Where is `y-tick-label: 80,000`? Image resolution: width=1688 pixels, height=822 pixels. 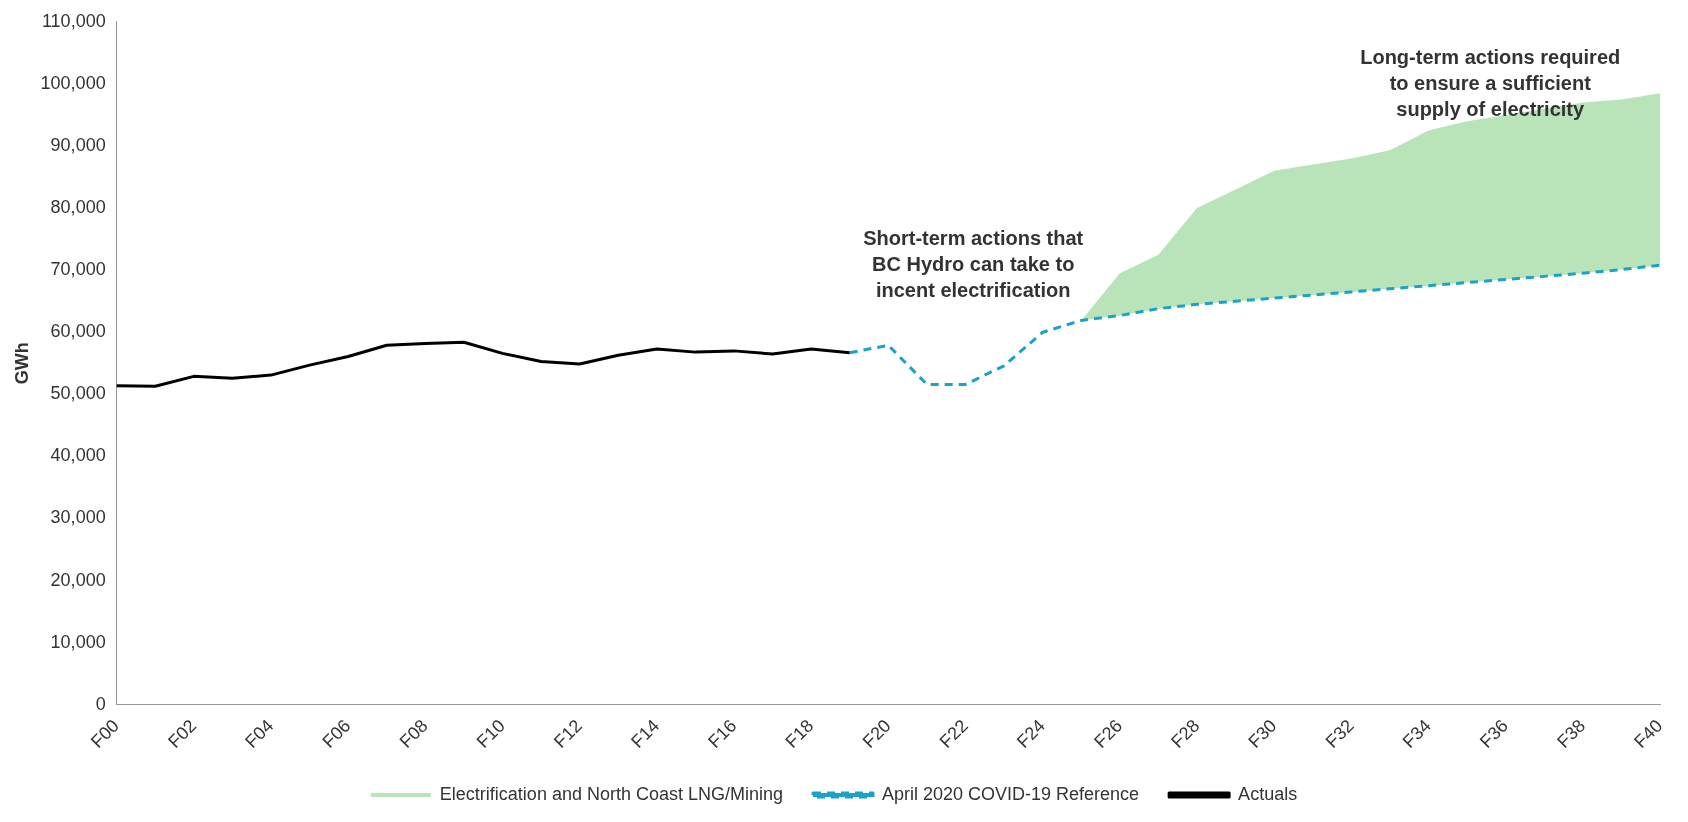
y-tick-label: 80,000 is located at coordinates (78, 207).